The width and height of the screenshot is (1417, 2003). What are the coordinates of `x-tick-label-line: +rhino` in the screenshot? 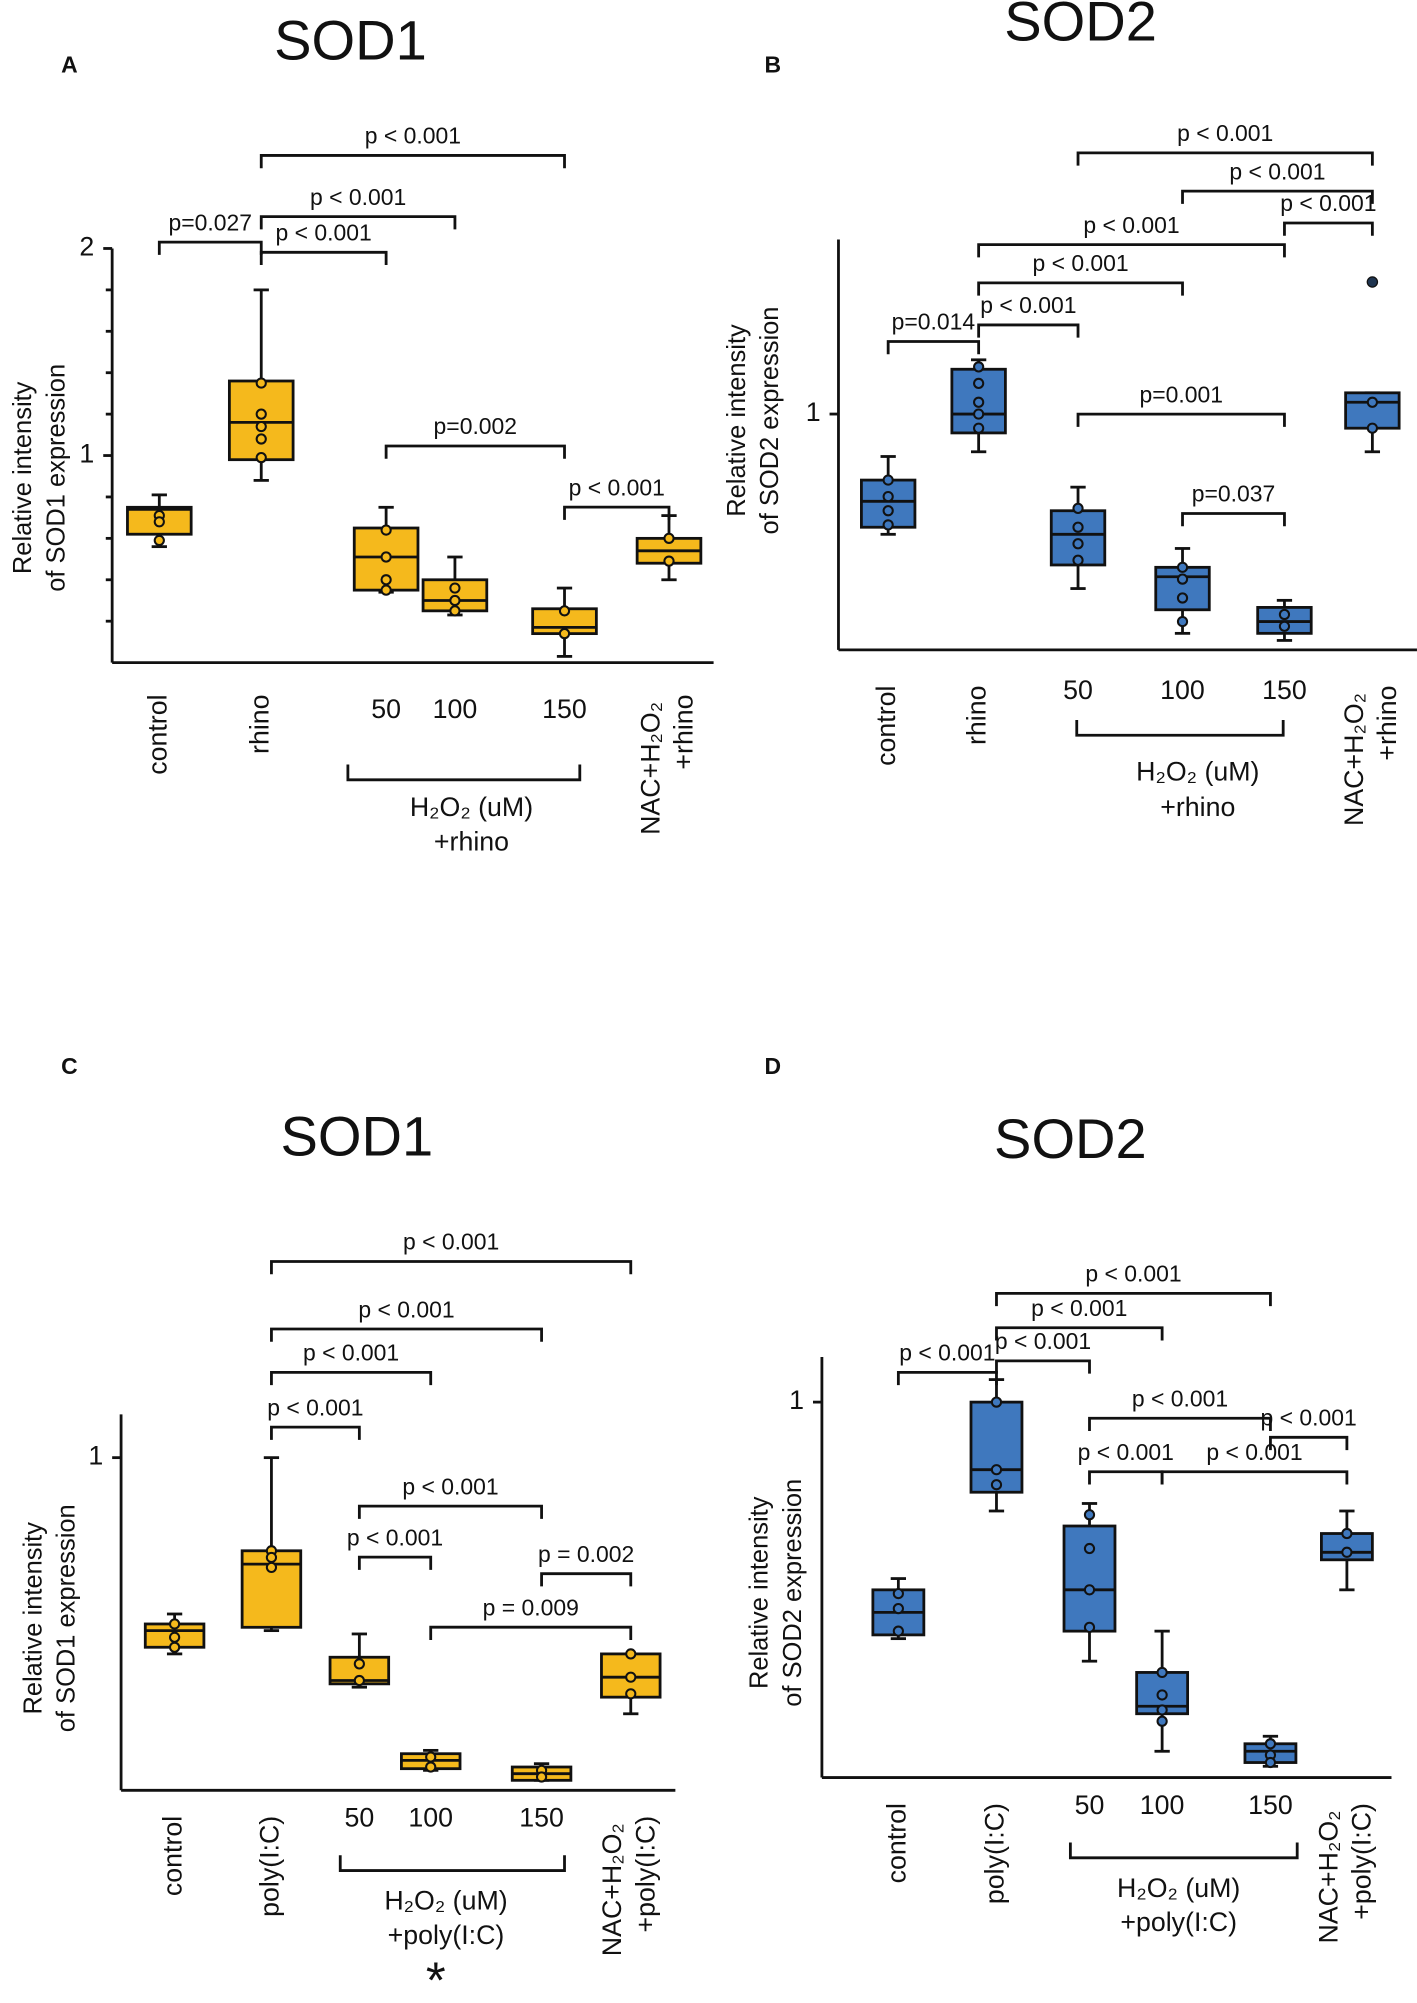 It's located at (1387, 723).